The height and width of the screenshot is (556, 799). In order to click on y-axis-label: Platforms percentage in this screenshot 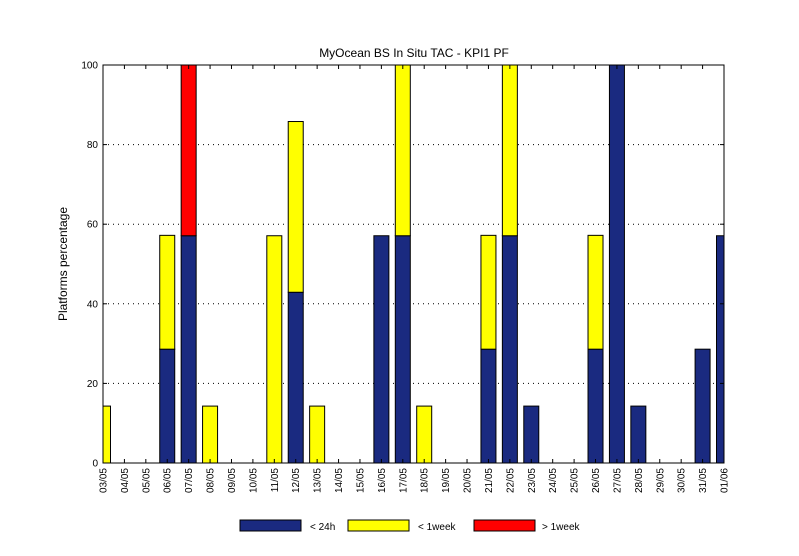, I will do `click(63, 264)`.